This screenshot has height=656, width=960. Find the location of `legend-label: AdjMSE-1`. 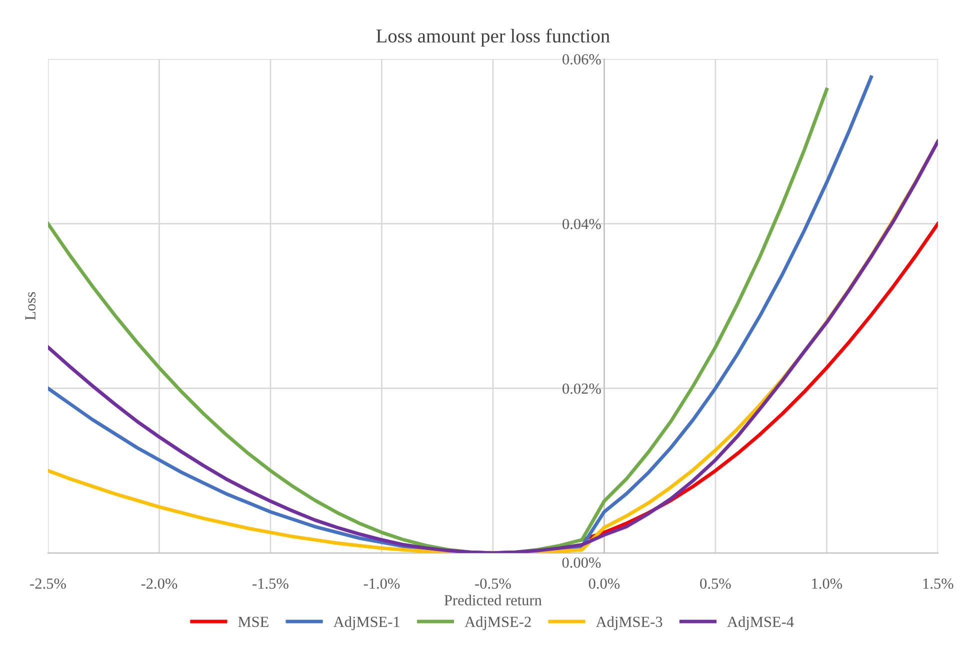

legend-label: AdjMSE-1 is located at coordinates (366, 623).